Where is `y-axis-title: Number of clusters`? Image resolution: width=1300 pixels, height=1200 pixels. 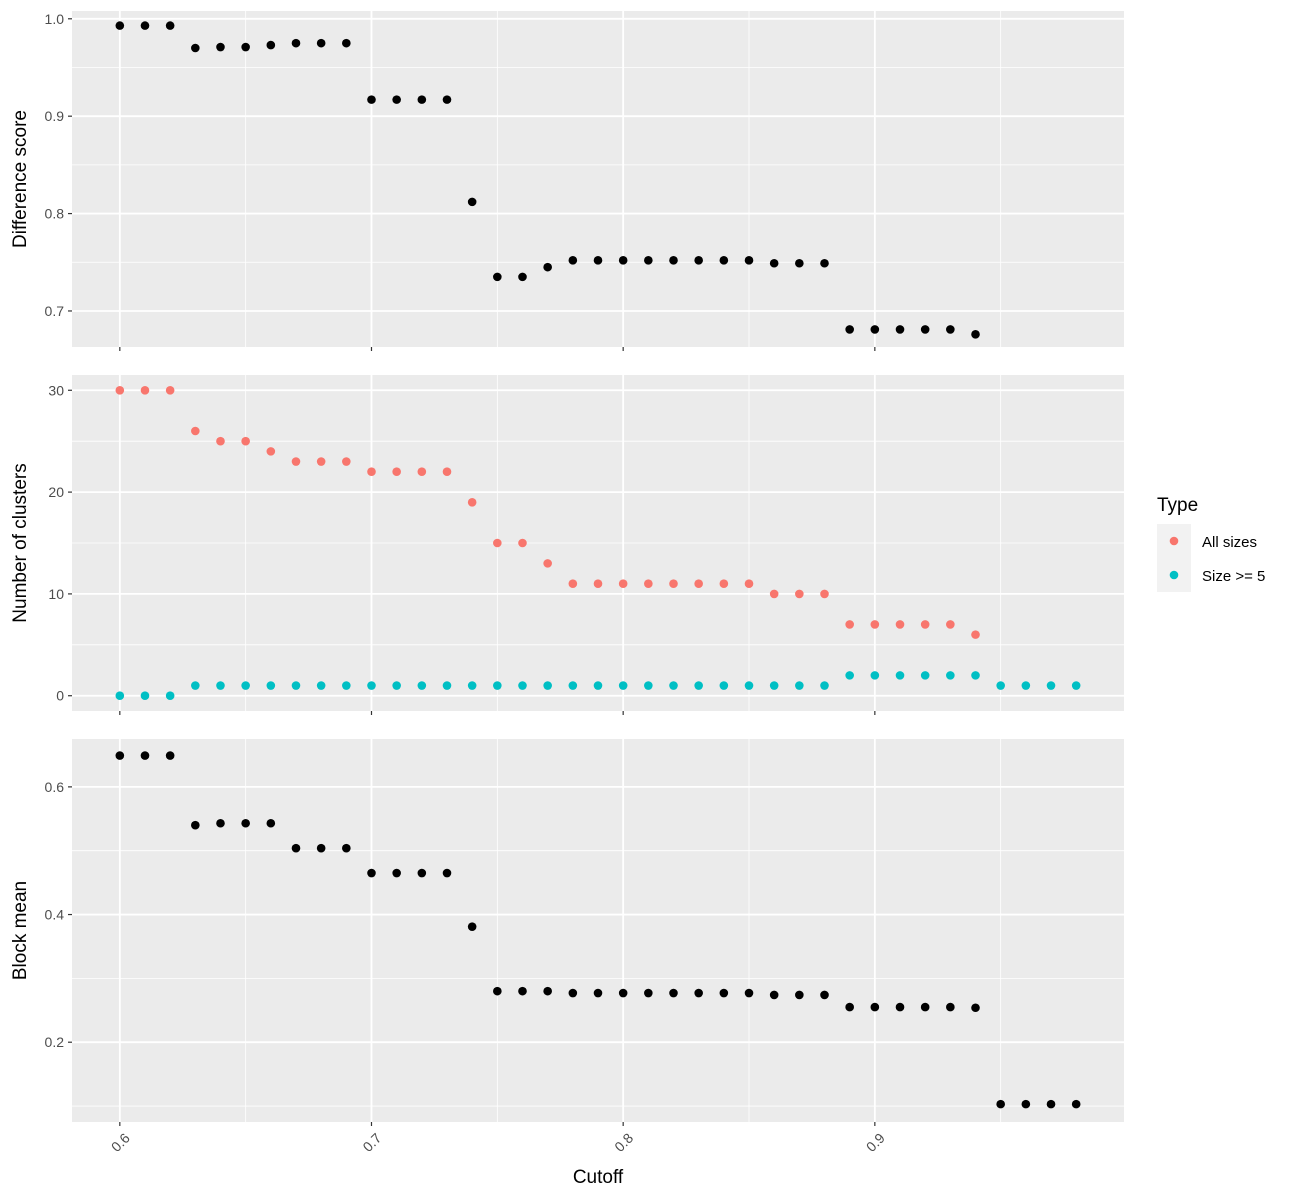 y-axis-title: Number of clusters is located at coordinates (20, 542).